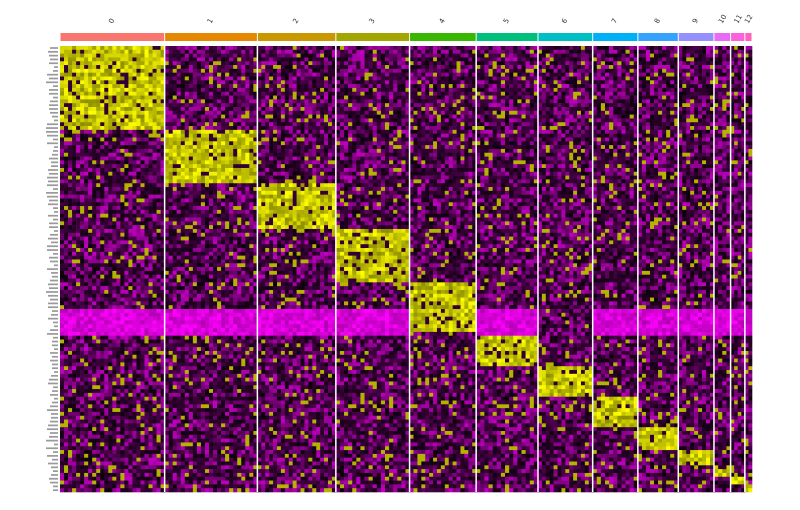 Image resolution: width=800 pixels, height=510 pixels. What do you see at coordinates (52, 448) in the screenshot?
I see `gene-label` at bounding box center [52, 448].